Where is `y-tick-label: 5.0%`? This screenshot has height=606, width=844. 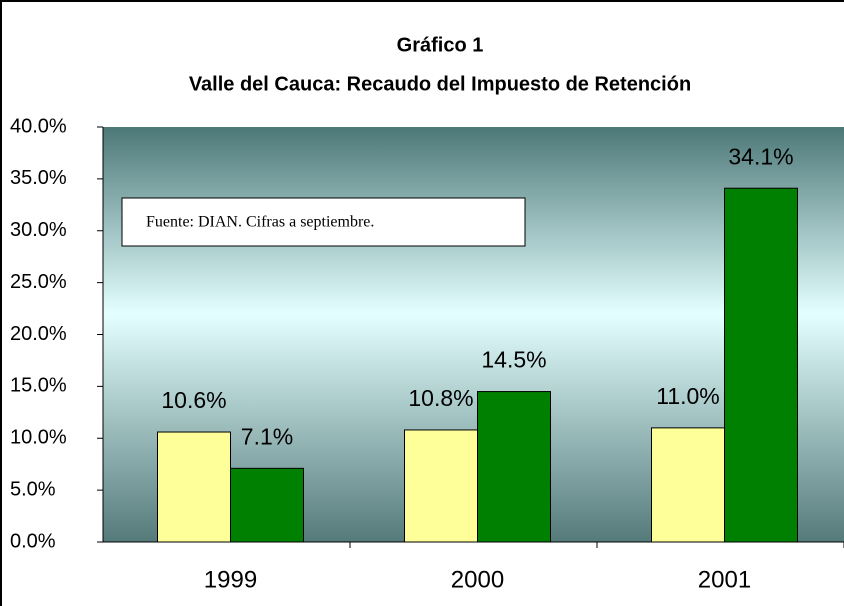 y-tick-label: 5.0% is located at coordinates (33, 489).